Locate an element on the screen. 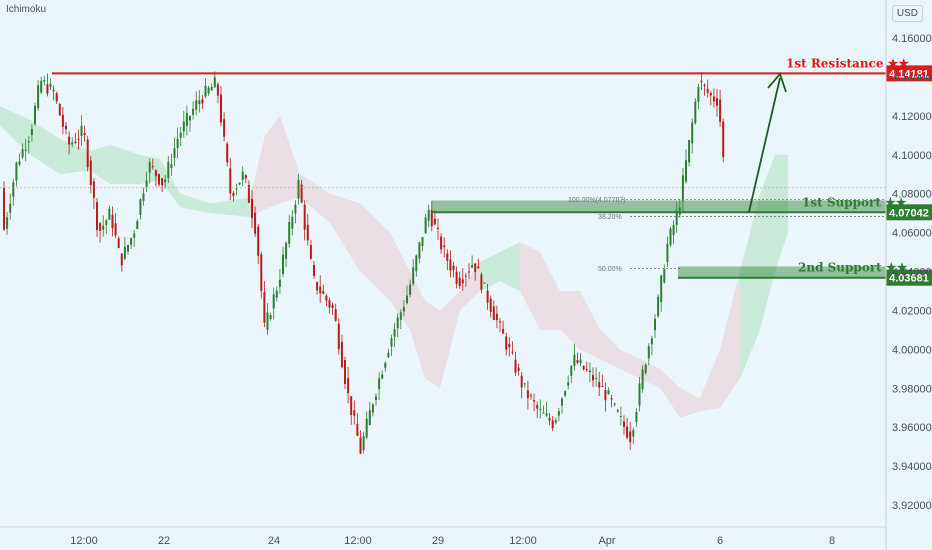  level-name: 2nd Support ★★ is located at coordinates (853, 268).